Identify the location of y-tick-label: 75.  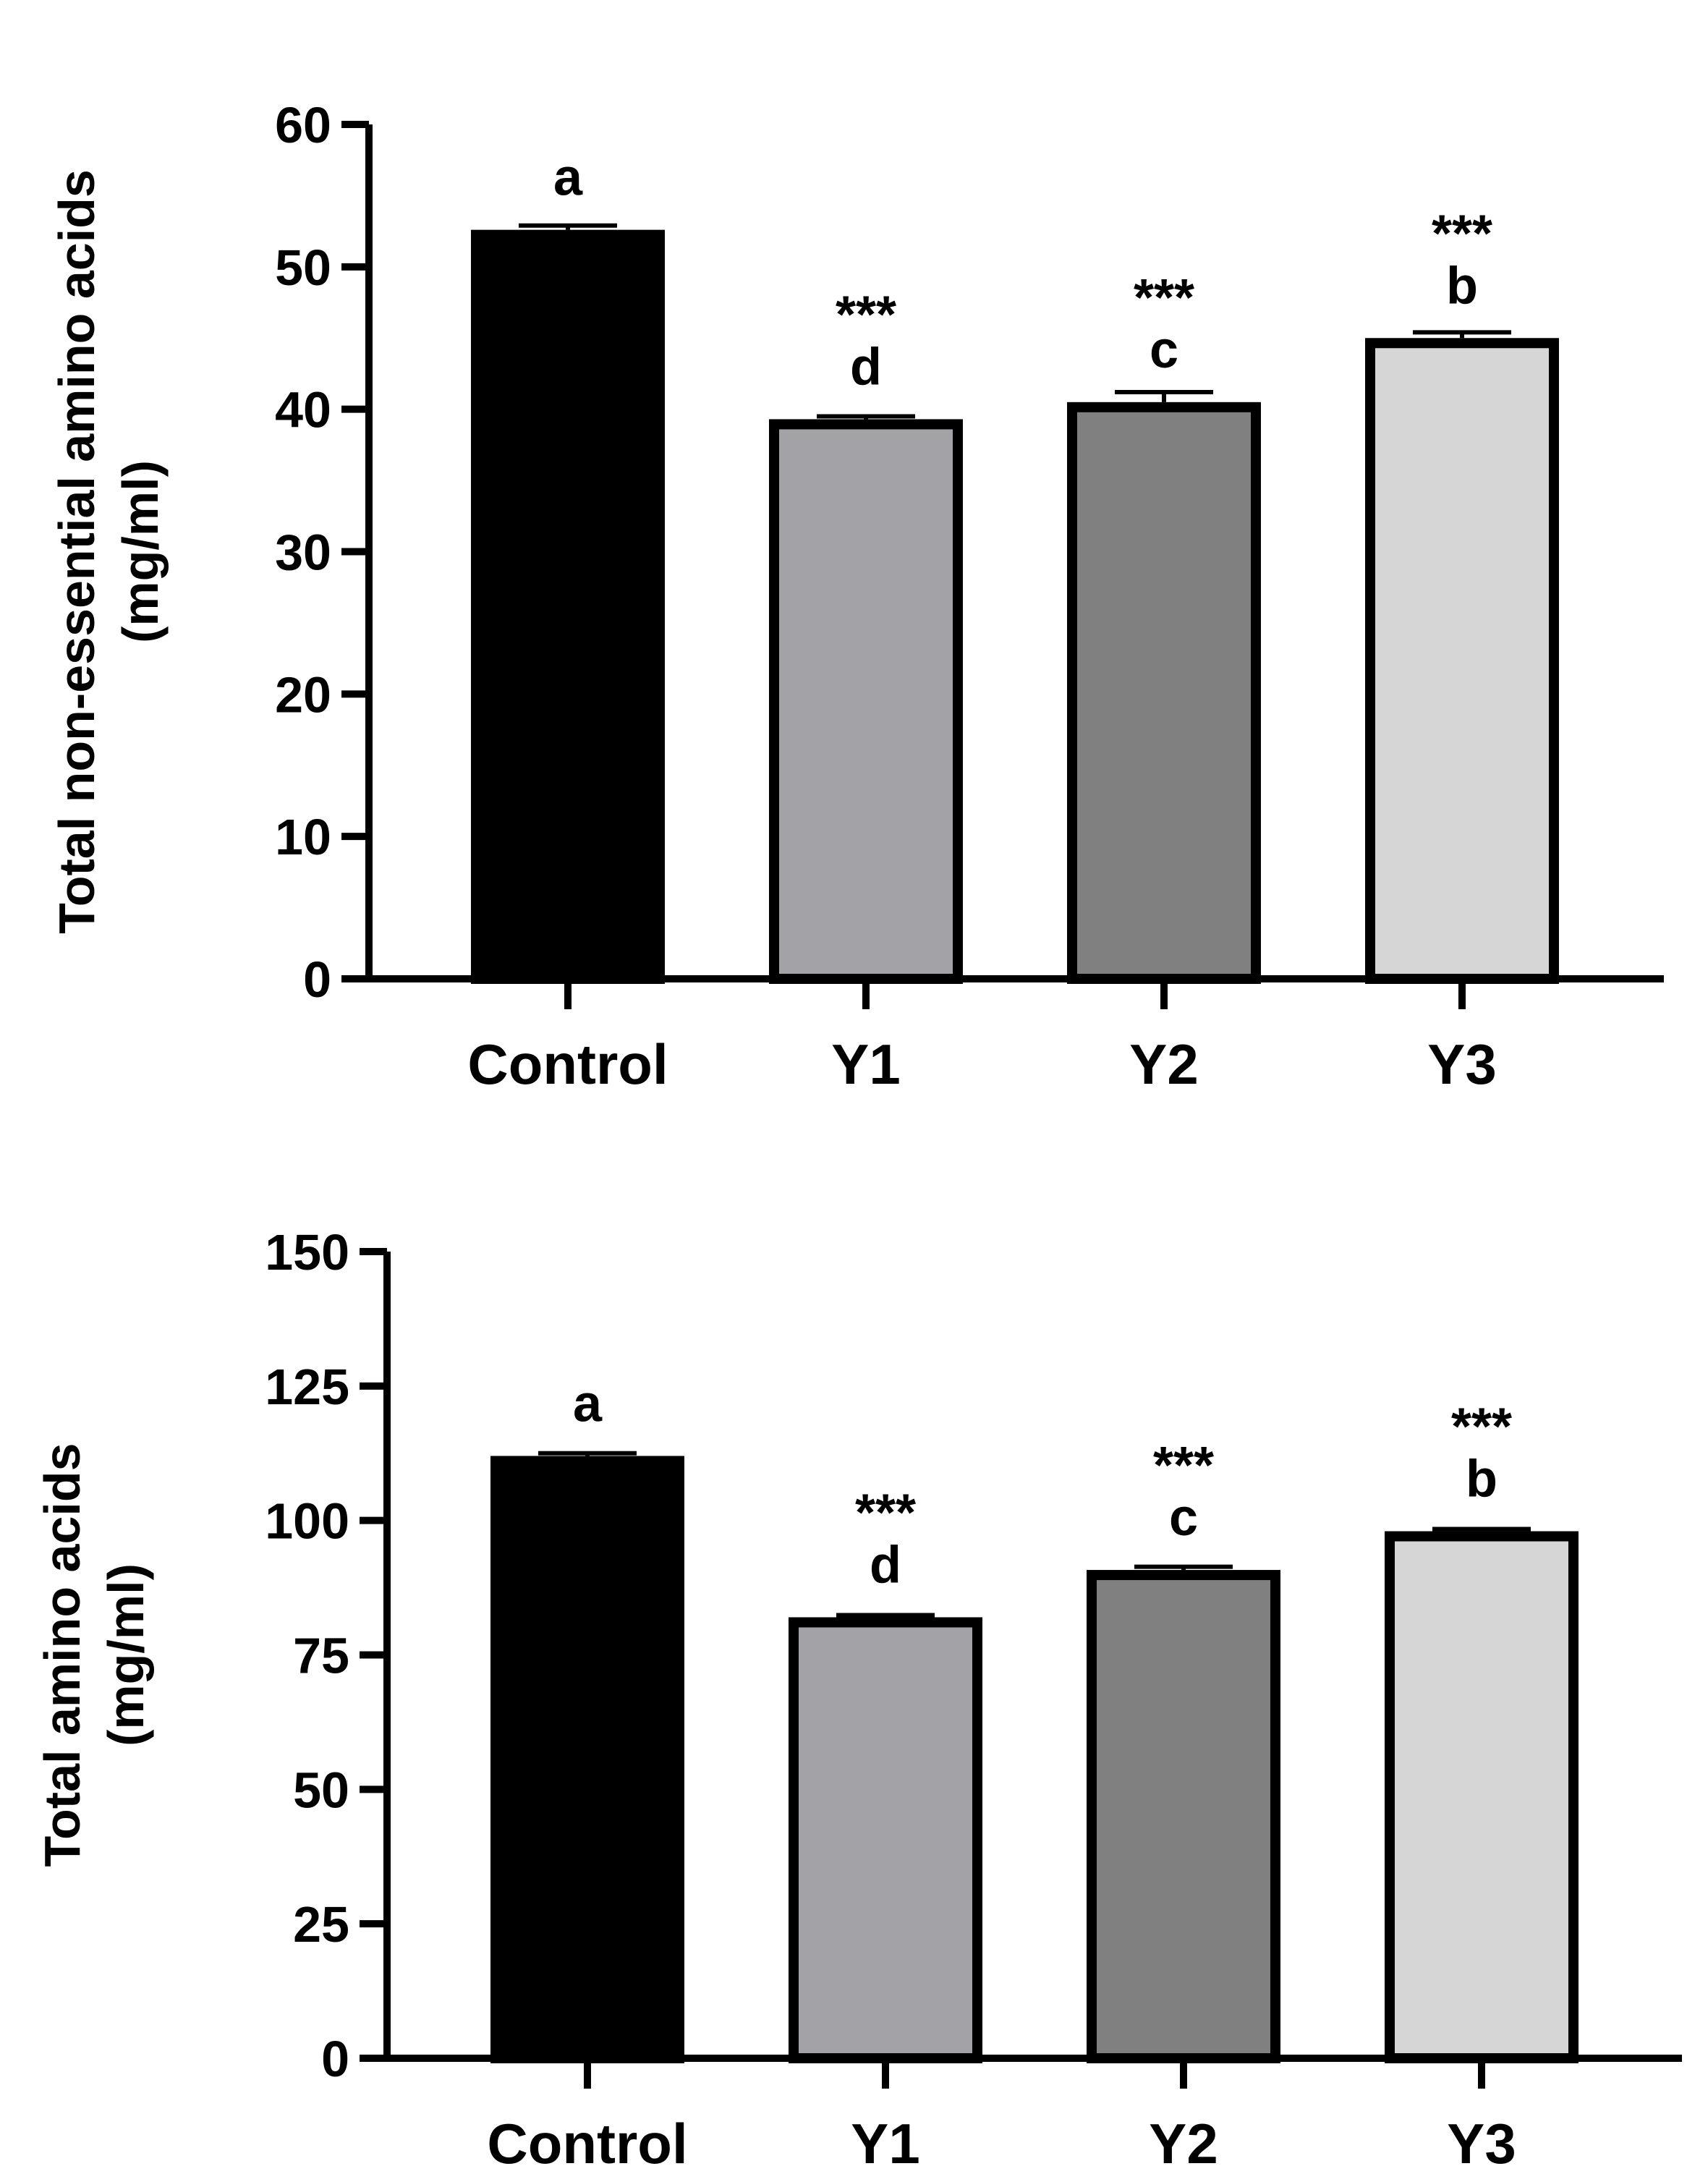
(321, 1656).